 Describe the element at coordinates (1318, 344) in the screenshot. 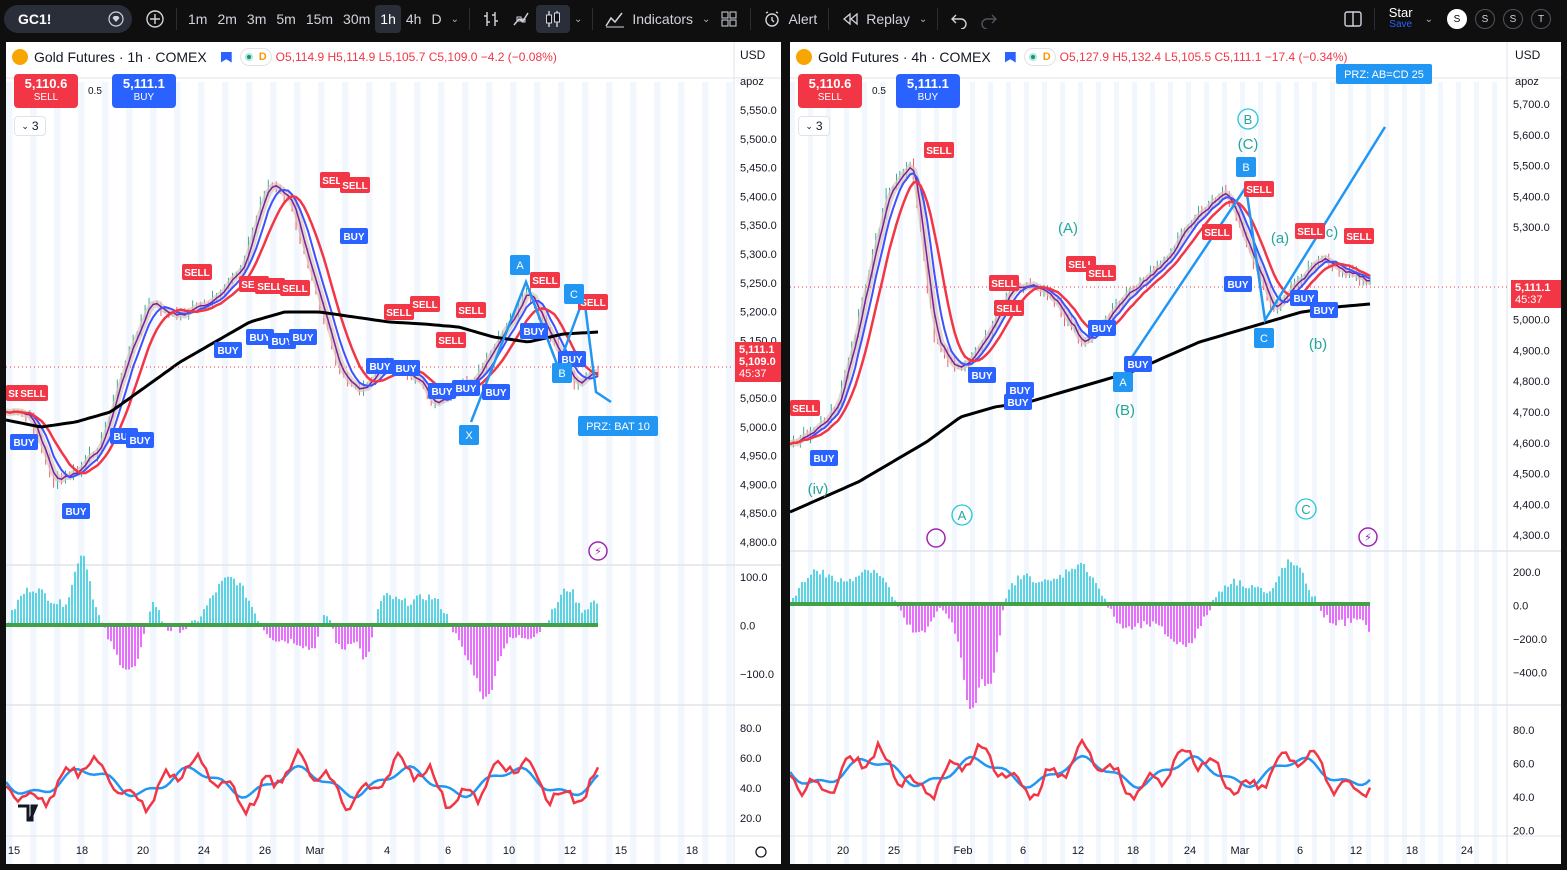

I see `wave-label: (b)` at that location.